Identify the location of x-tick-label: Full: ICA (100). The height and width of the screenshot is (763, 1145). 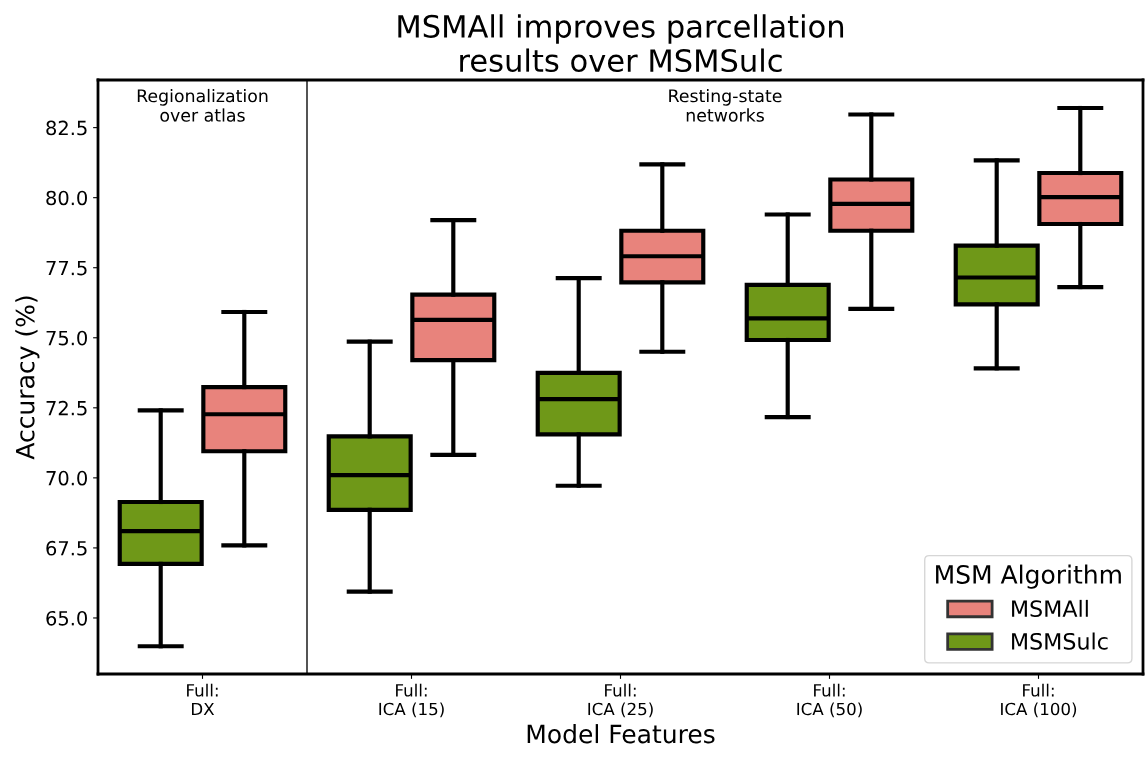
(1039, 700).